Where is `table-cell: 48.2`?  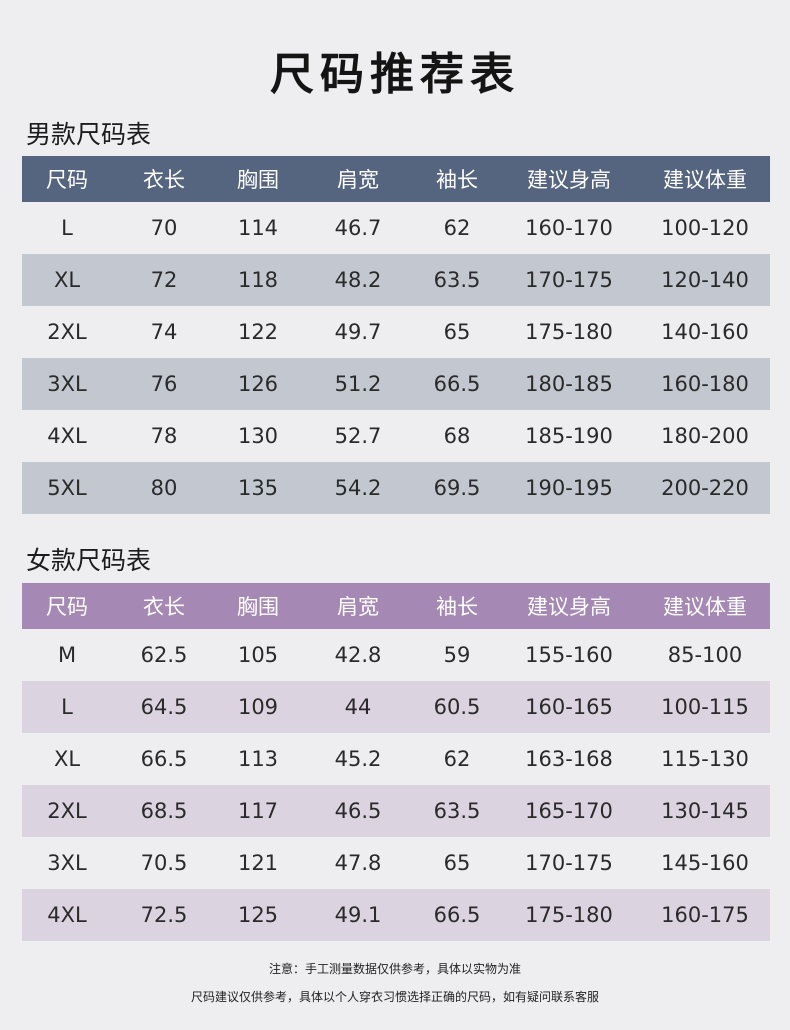
table-cell: 48.2 is located at coordinates (358, 280).